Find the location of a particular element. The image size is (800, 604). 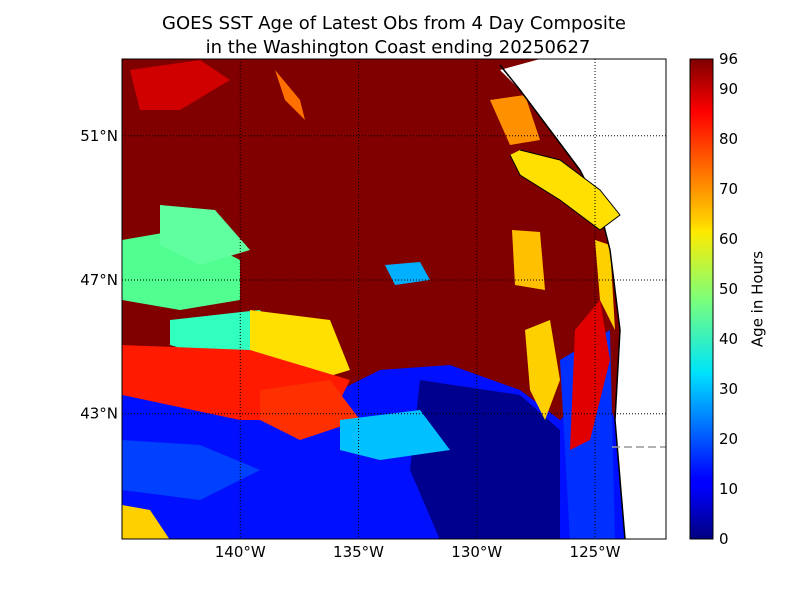

y-tick-label: 47°N is located at coordinates (99, 280).